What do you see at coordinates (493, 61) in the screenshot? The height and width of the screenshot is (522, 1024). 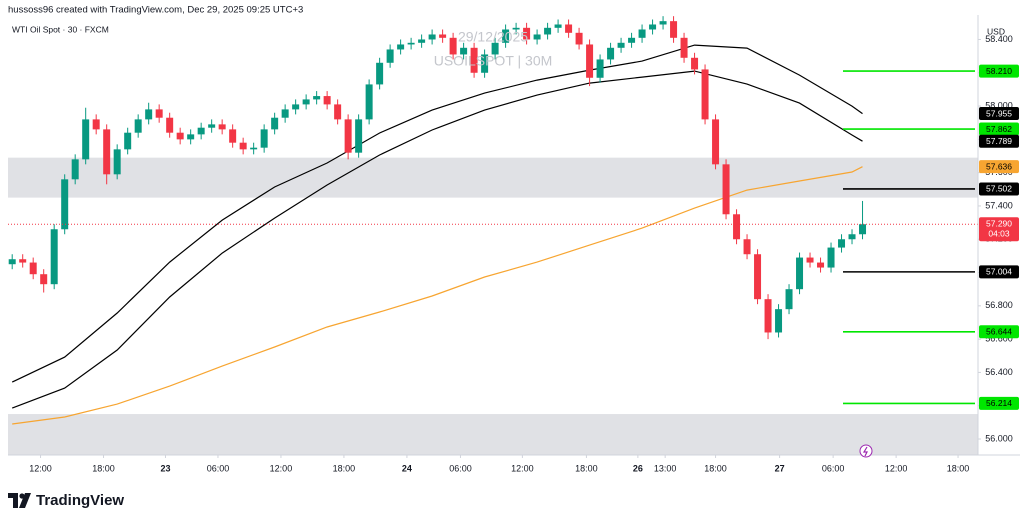 I see `watermark-symbol: USOILSPOT | 30M` at bounding box center [493, 61].